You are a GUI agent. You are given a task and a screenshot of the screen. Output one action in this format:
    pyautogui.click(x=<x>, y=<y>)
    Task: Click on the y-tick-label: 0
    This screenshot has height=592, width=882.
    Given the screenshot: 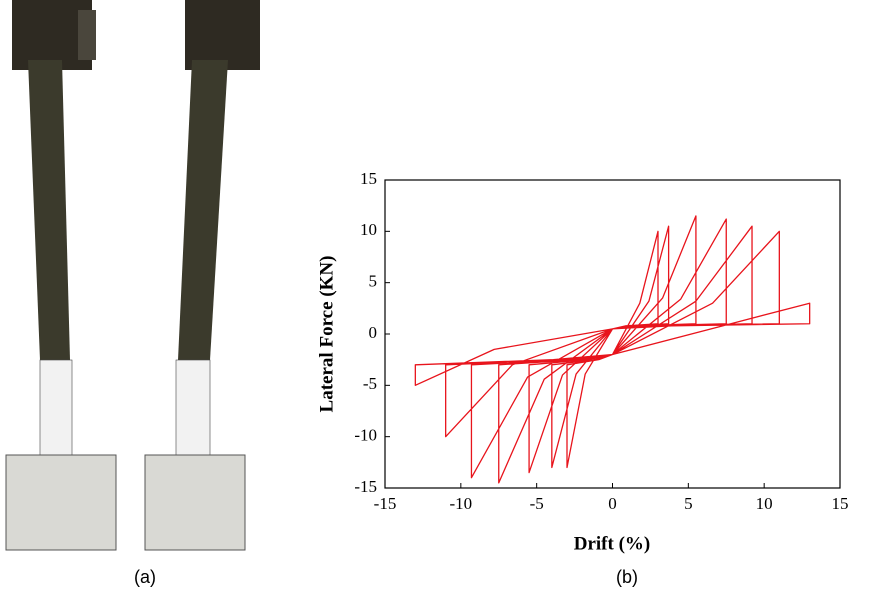 What is the action you would take?
    pyautogui.click(x=373, y=332)
    